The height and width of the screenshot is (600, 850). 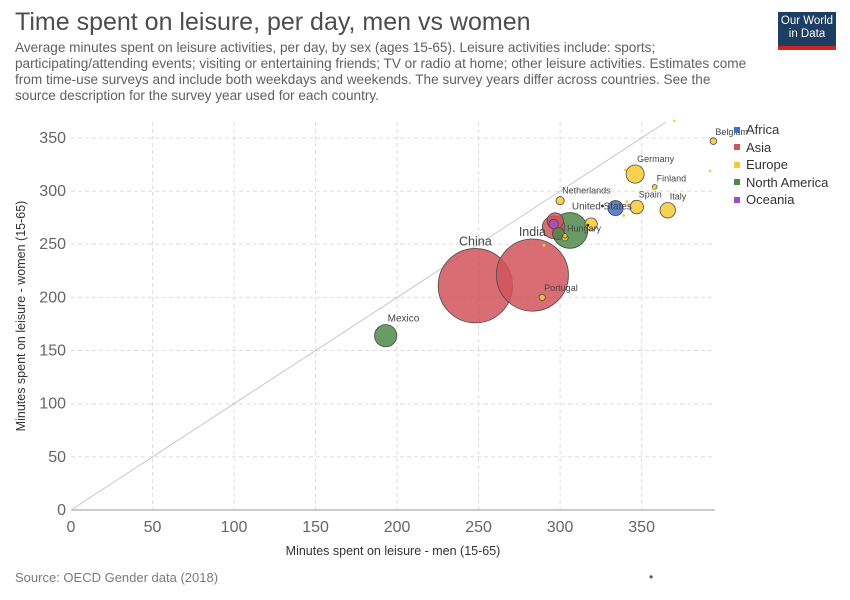 I want to click on point-label-china: China, so click(x=475, y=242).